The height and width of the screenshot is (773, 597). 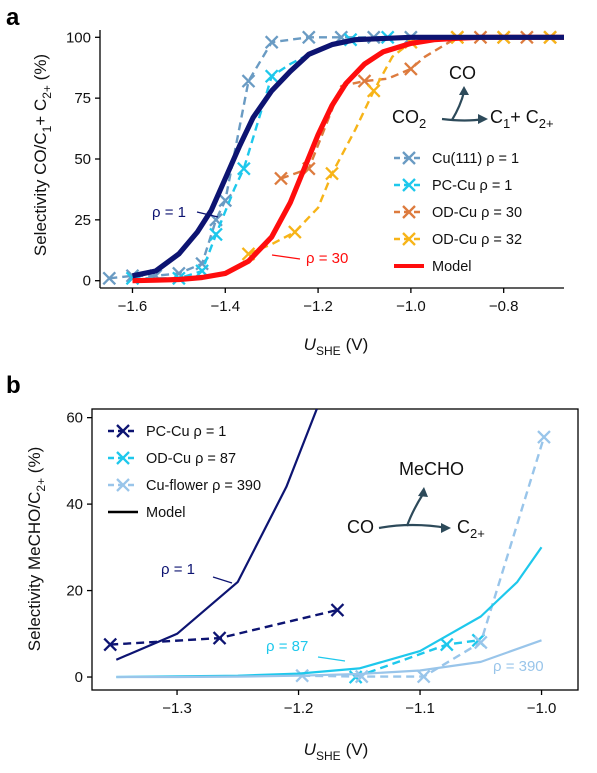 What do you see at coordinates (178, 569) in the screenshot?
I see `panel-b-annotation-rho1: ρ = 1` at bounding box center [178, 569].